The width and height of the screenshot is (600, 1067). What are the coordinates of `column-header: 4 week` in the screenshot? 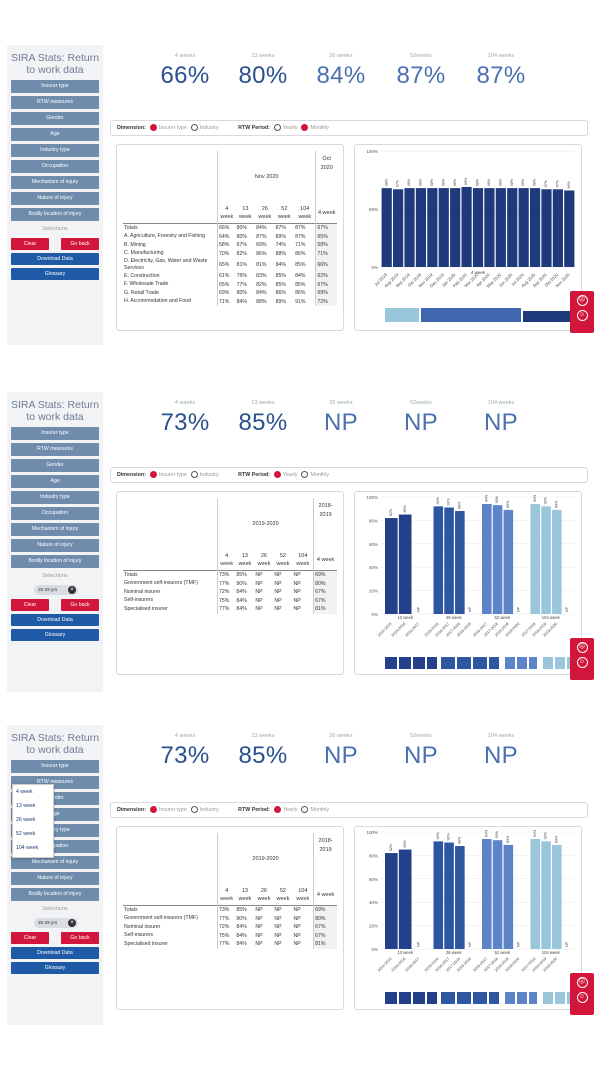 It's located at (227, 895).